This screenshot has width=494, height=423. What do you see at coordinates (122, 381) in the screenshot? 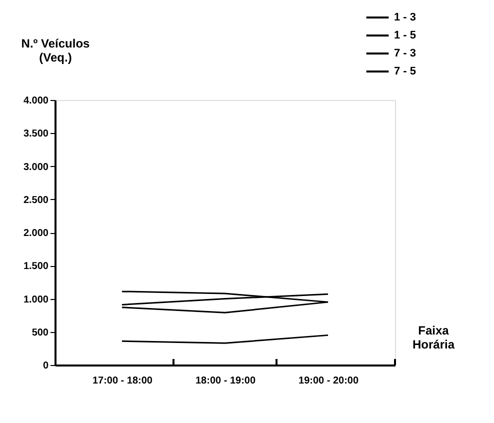
I see `x-tick-label: 17:00 - 18:00` at bounding box center [122, 381].